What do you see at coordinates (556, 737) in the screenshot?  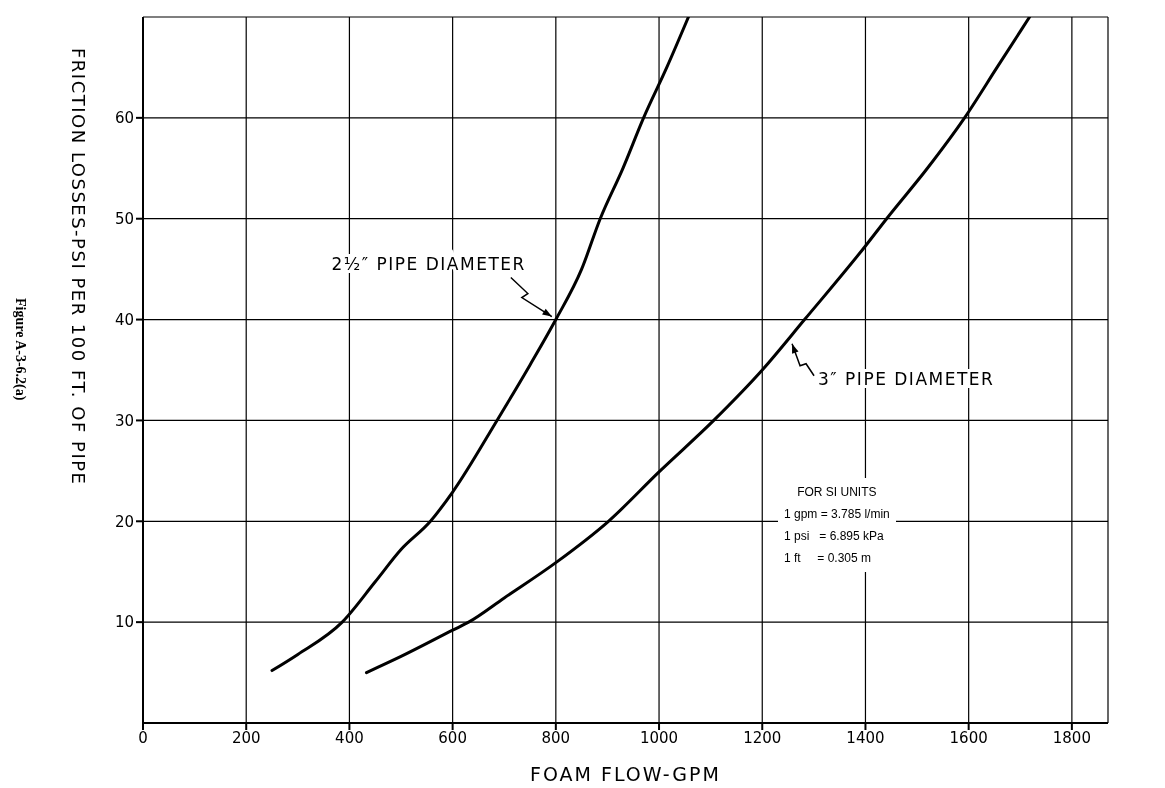 I see `x-tick-label: 800` at bounding box center [556, 737].